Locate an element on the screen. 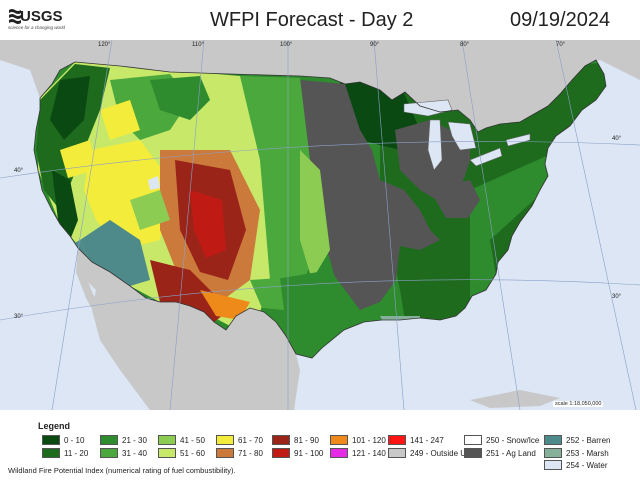 This screenshot has width=640, height=495. lat-label-30-right: 30° is located at coordinates (617, 297).